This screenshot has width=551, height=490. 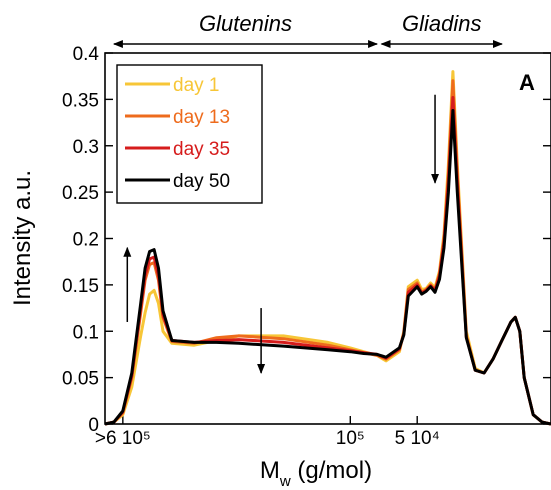 I want to click on x-axis-label: Mw (g/mol), so click(x=316, y=473).